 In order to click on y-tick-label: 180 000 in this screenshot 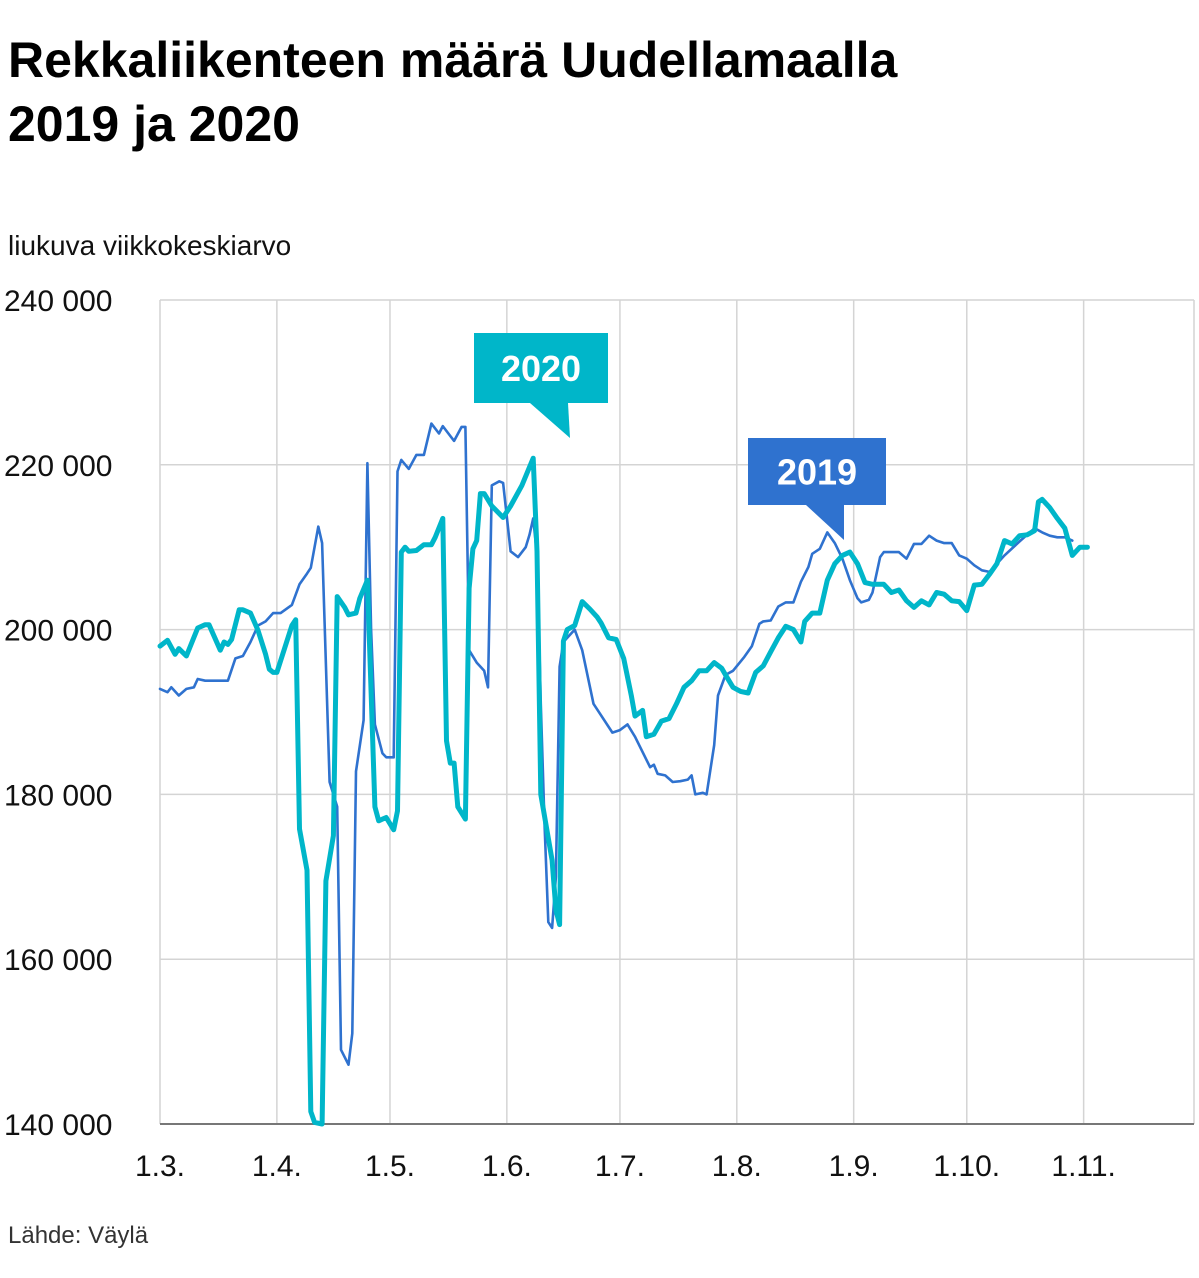, I will do `click(58, 795)`.